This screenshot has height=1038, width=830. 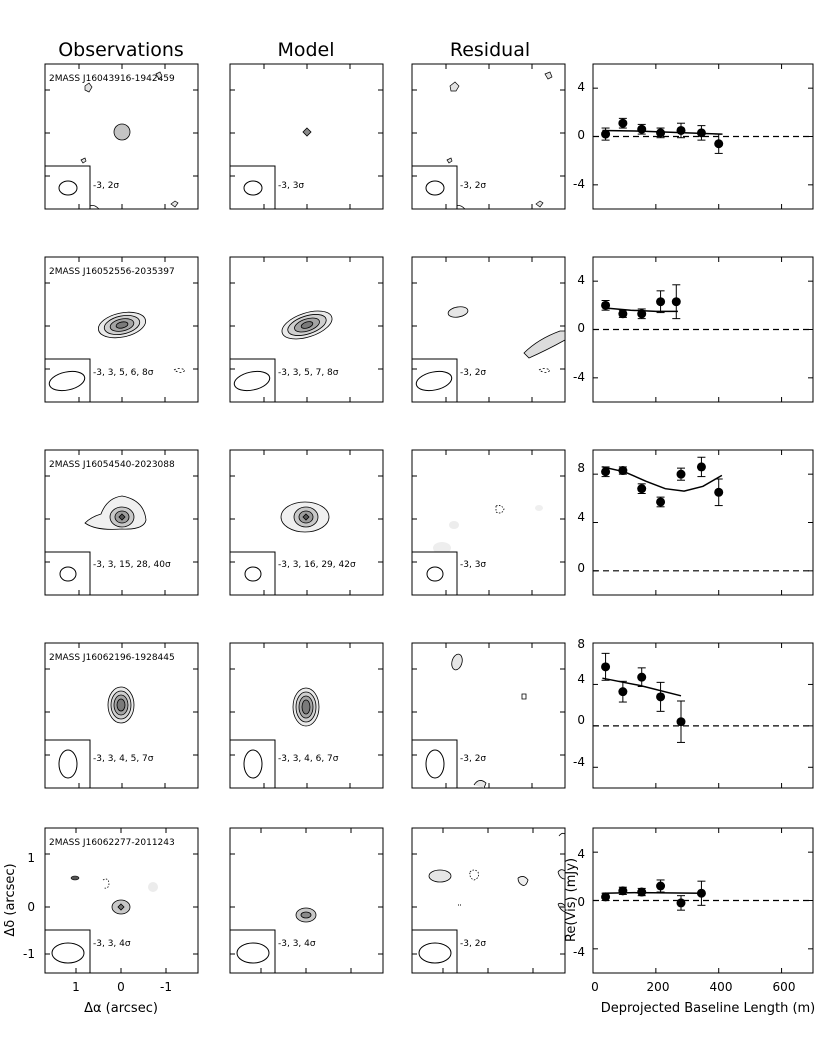 I want to click on vis-panel-2: 4 0 -4, so click(x=693, y=329).